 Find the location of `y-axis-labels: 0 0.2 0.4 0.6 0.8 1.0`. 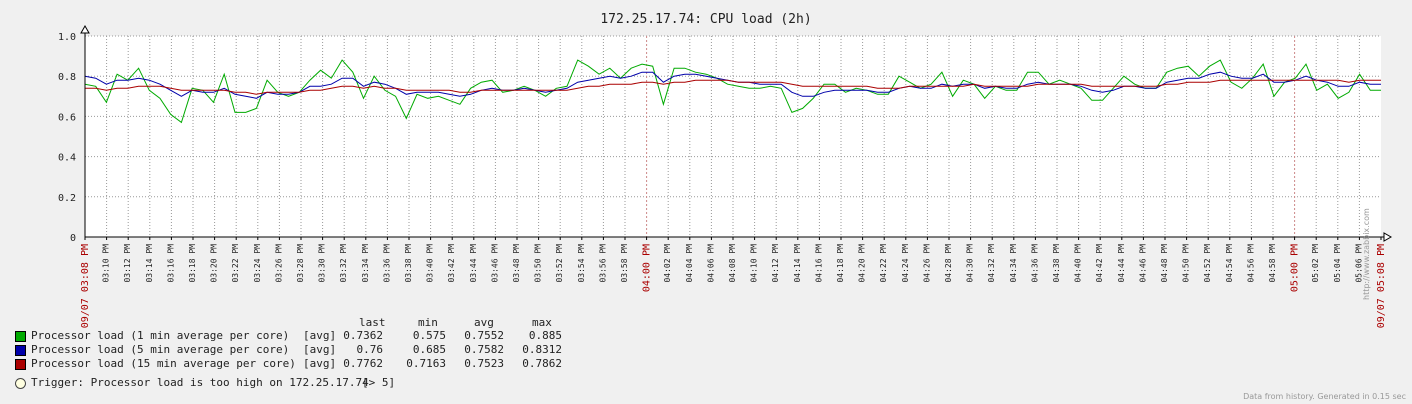

y-axis-labels: 0 0.2 0.4 0.6 0.8 1.0 is located at coordinates (67, 138).